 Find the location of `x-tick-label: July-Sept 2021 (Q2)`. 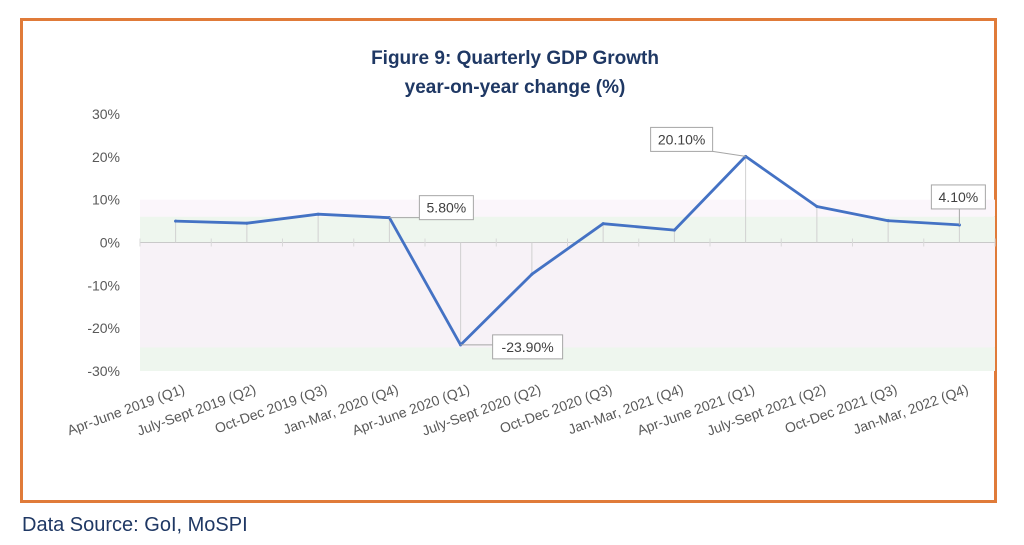

x-tick-label: July-Sept 2021 (Q2) is located at coordinates (766, 410).